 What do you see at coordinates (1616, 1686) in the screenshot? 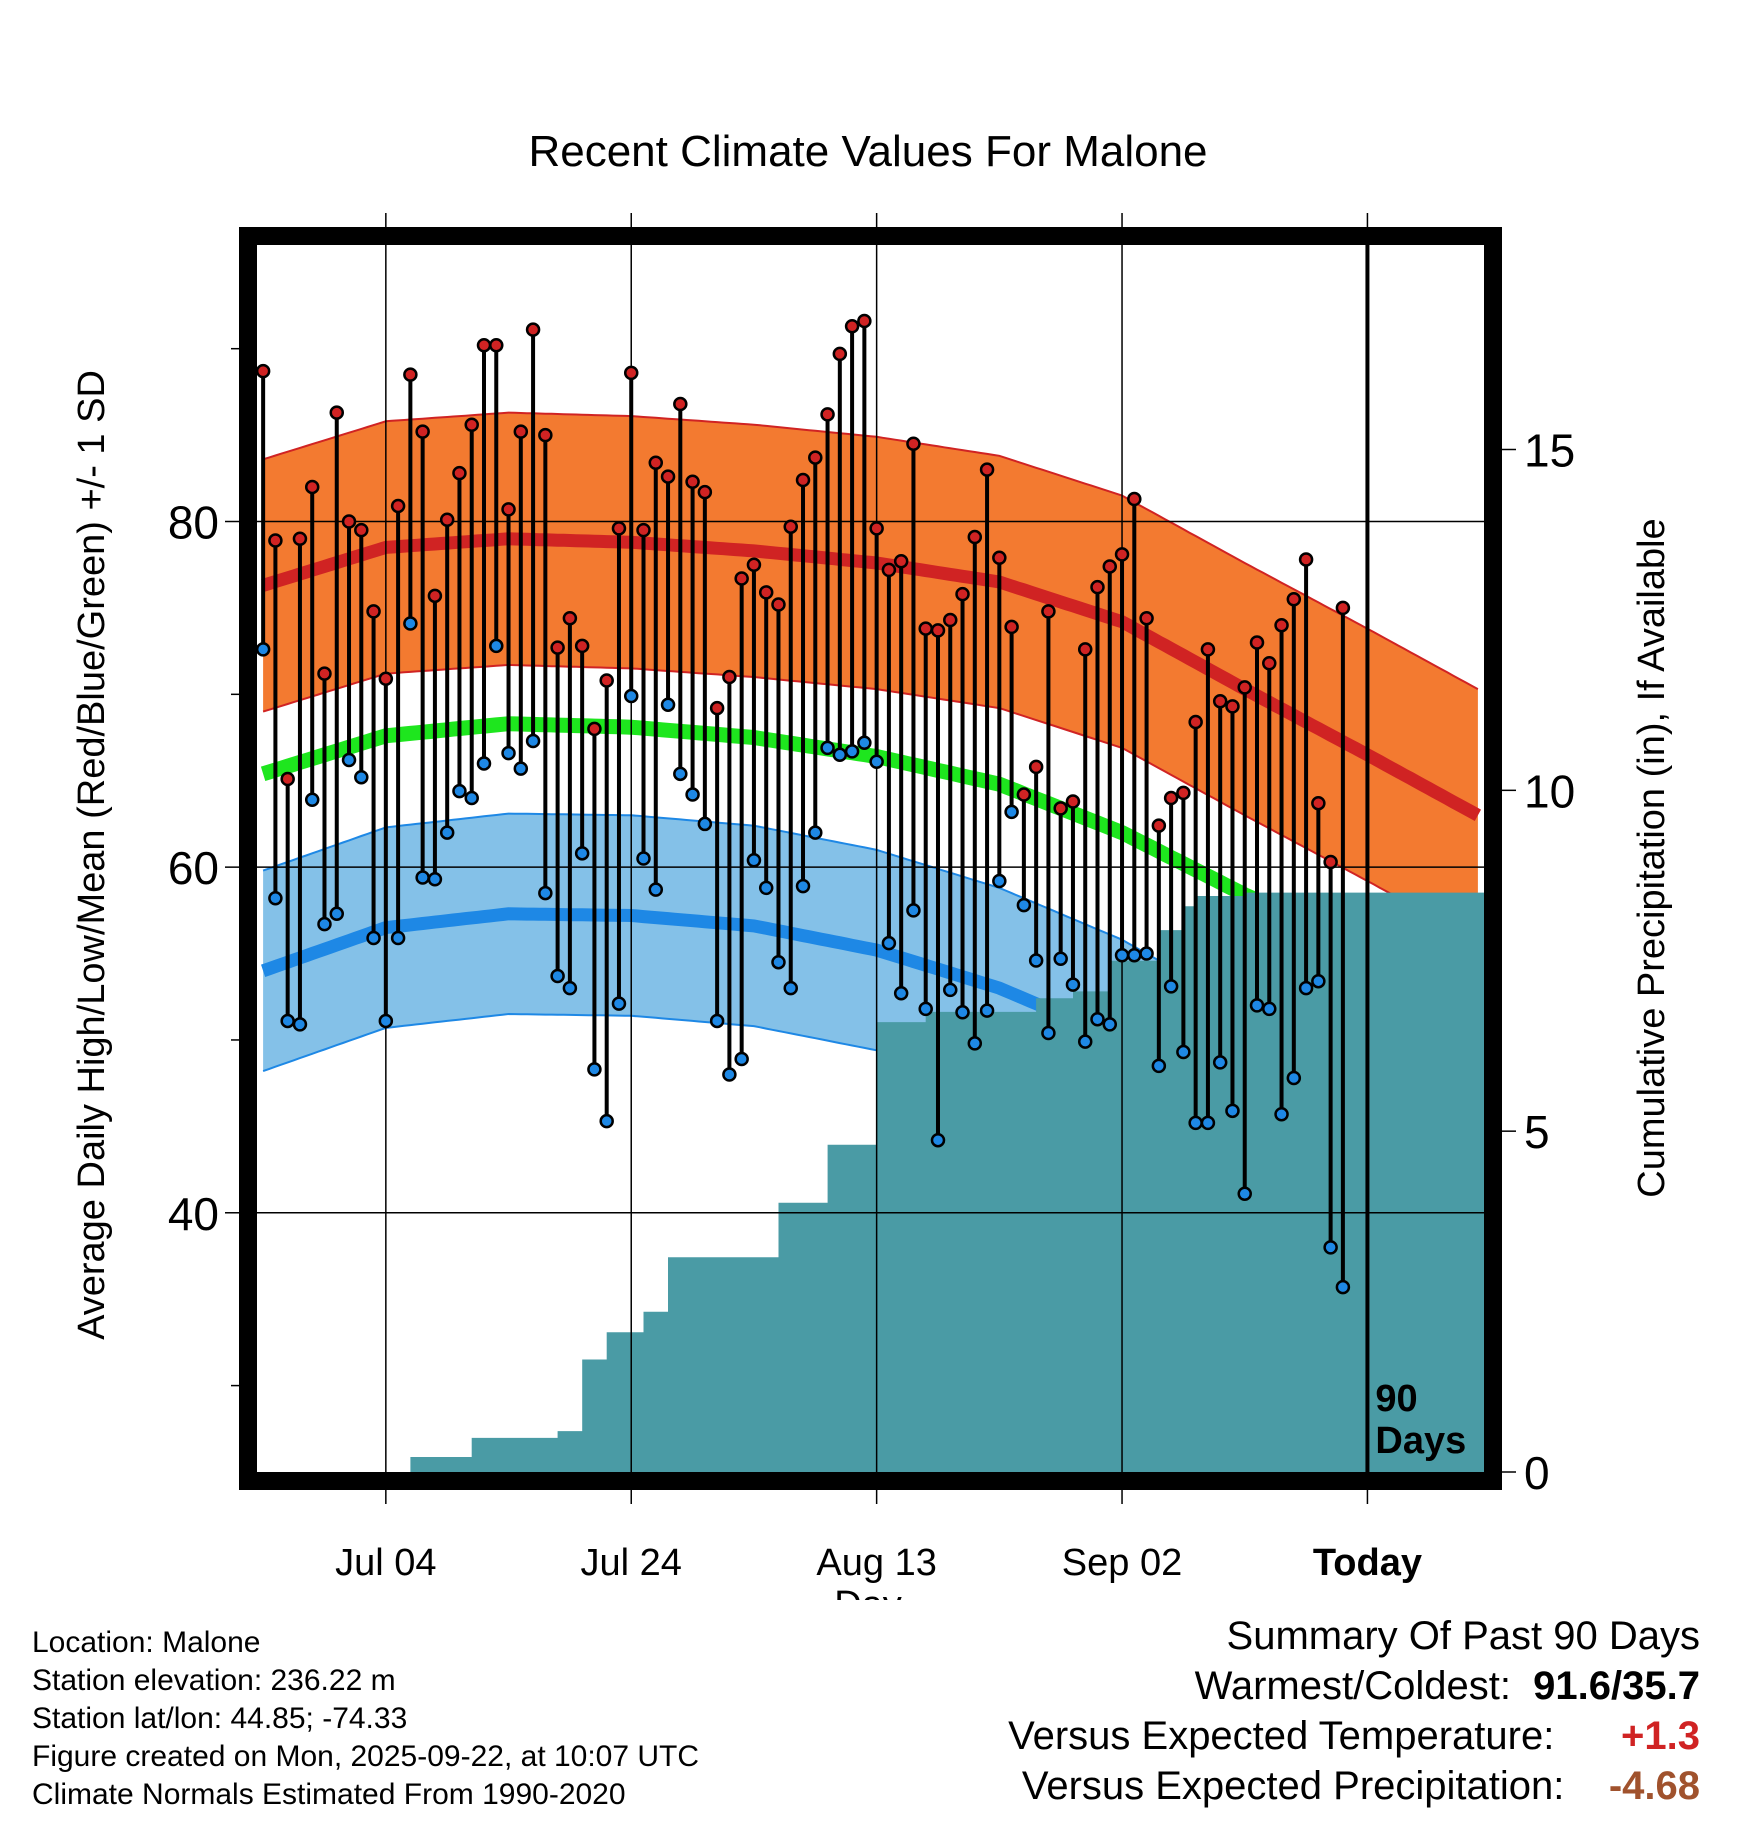
I see `warmest-value: 91.6/35.7` at bounding box center [1616, 1686].